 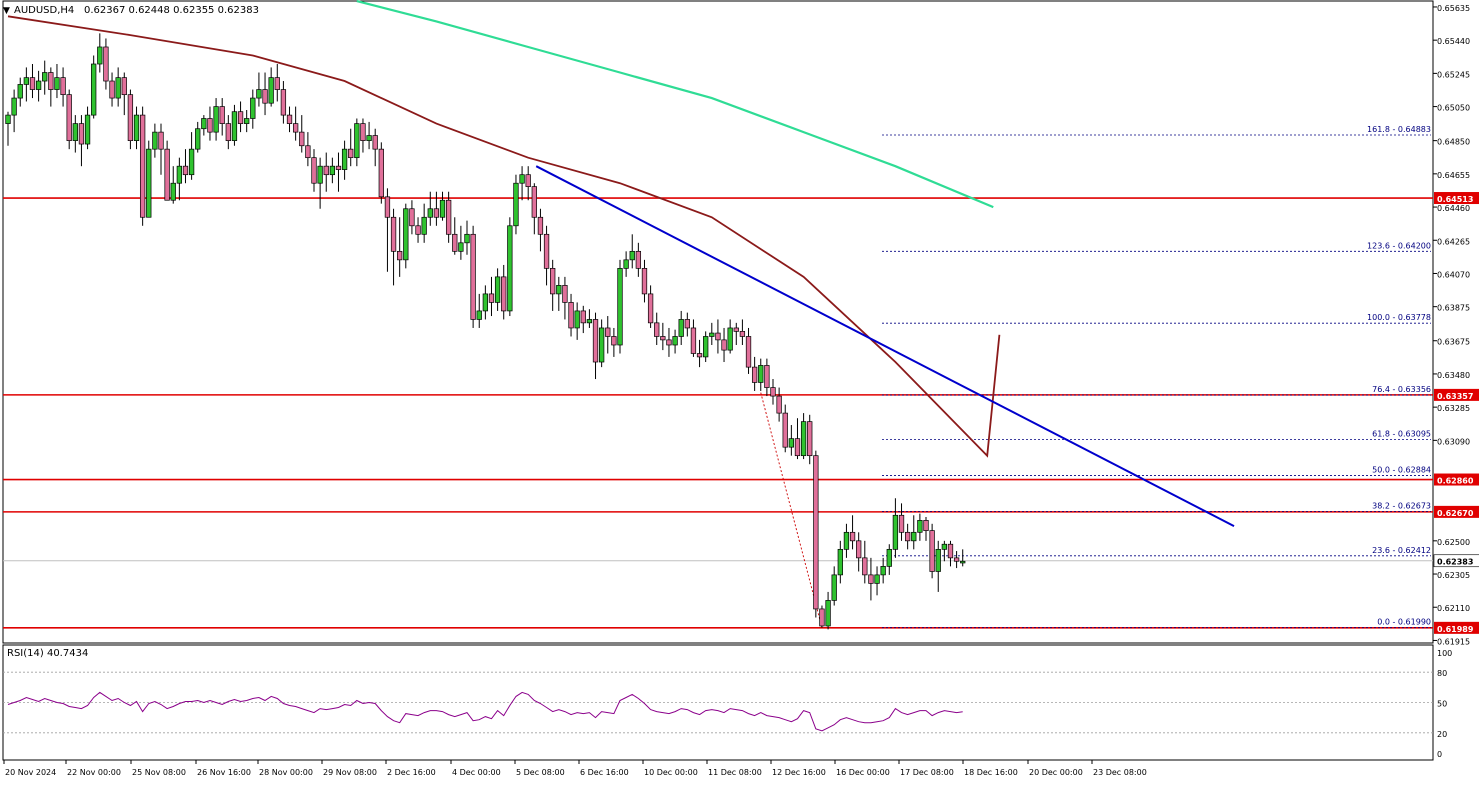 What do you see at coordinates (791, 510) in the screenshot?
I see `fib-swing-line` at bounding box center [791, 510].